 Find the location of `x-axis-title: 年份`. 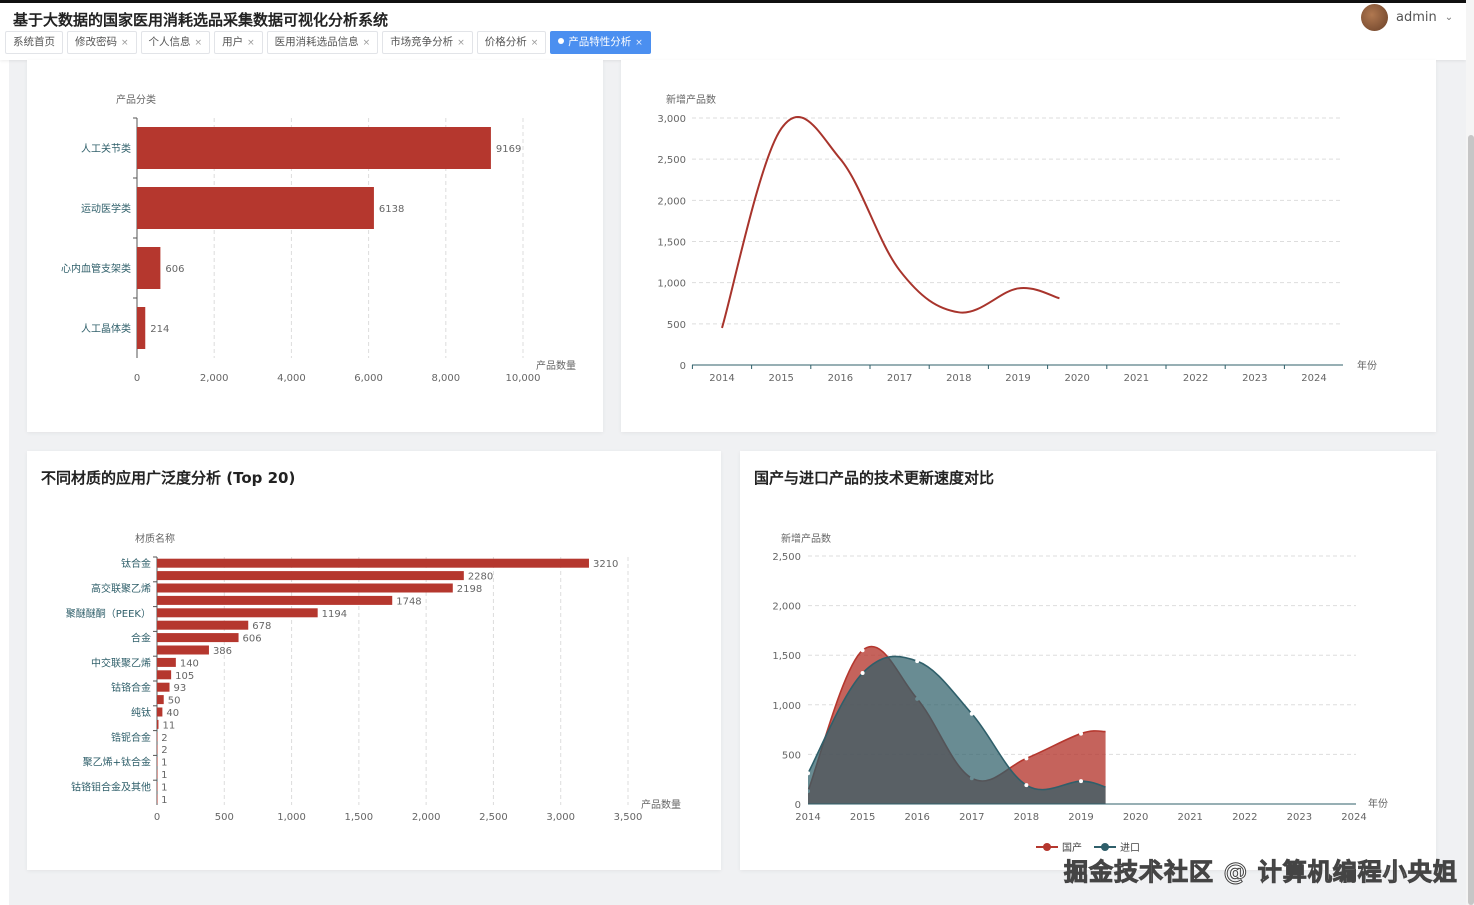

x-axis-title: 年份 is located at coordinates (1367, 365).